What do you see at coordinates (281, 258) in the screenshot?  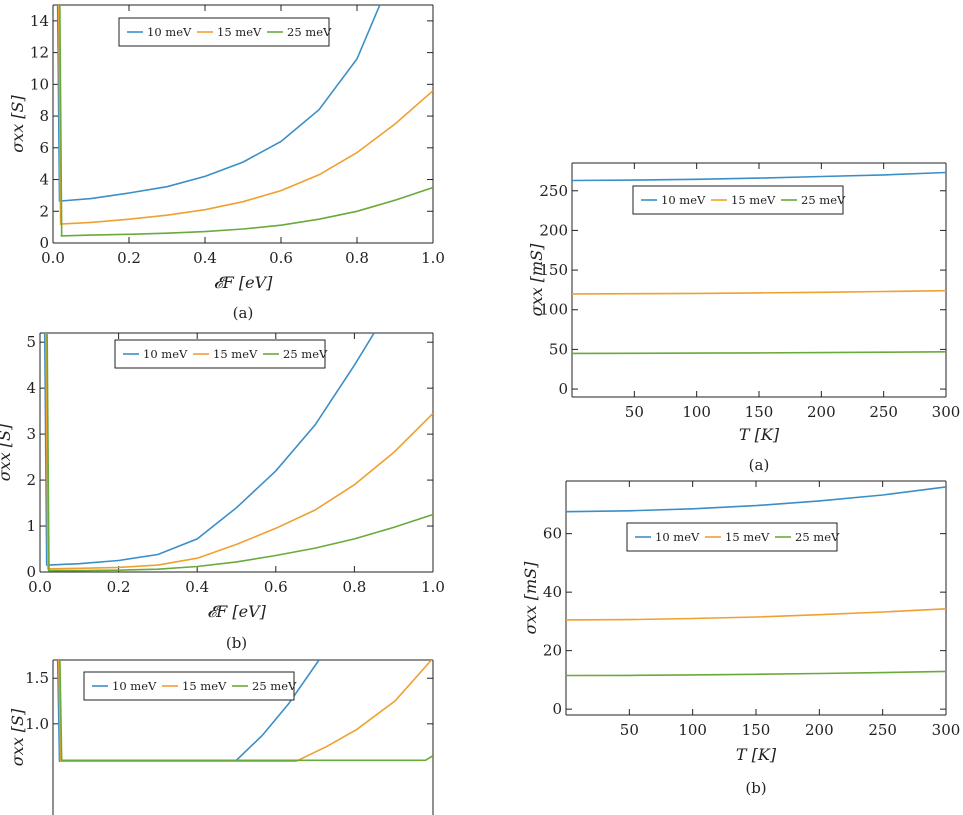 I see `x-tick-label: 0.6` at bounding box center [281, 258].